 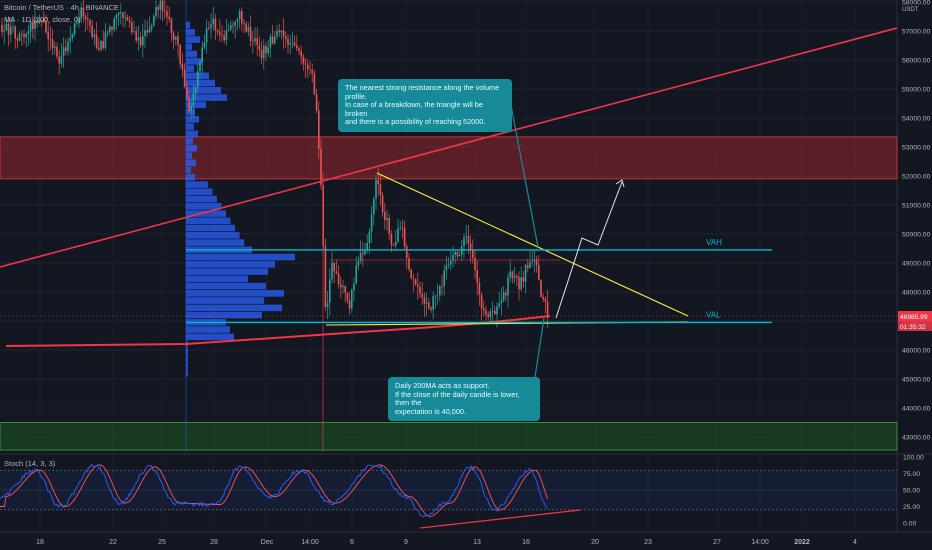 What do you see at coordinates (910, 10) in the screenshot?
I see `currency-label: USDT` at bounding box center [910, 10].